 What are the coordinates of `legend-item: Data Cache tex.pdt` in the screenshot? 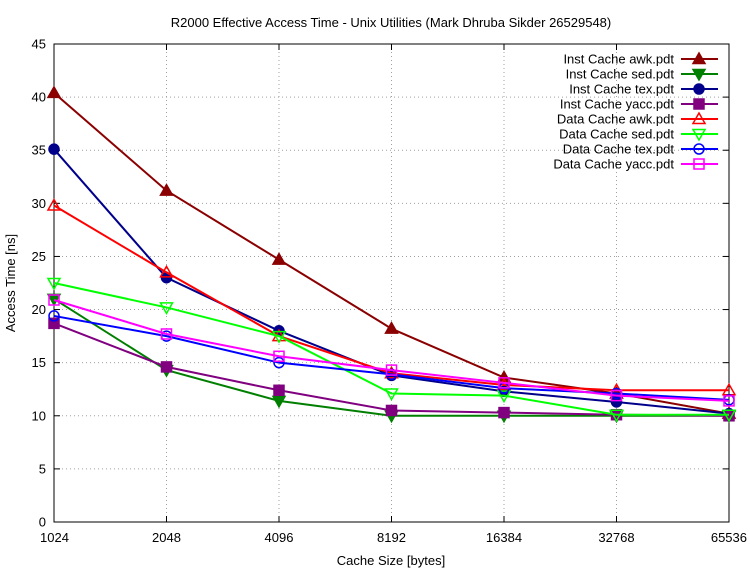 It's located at (640, 149).